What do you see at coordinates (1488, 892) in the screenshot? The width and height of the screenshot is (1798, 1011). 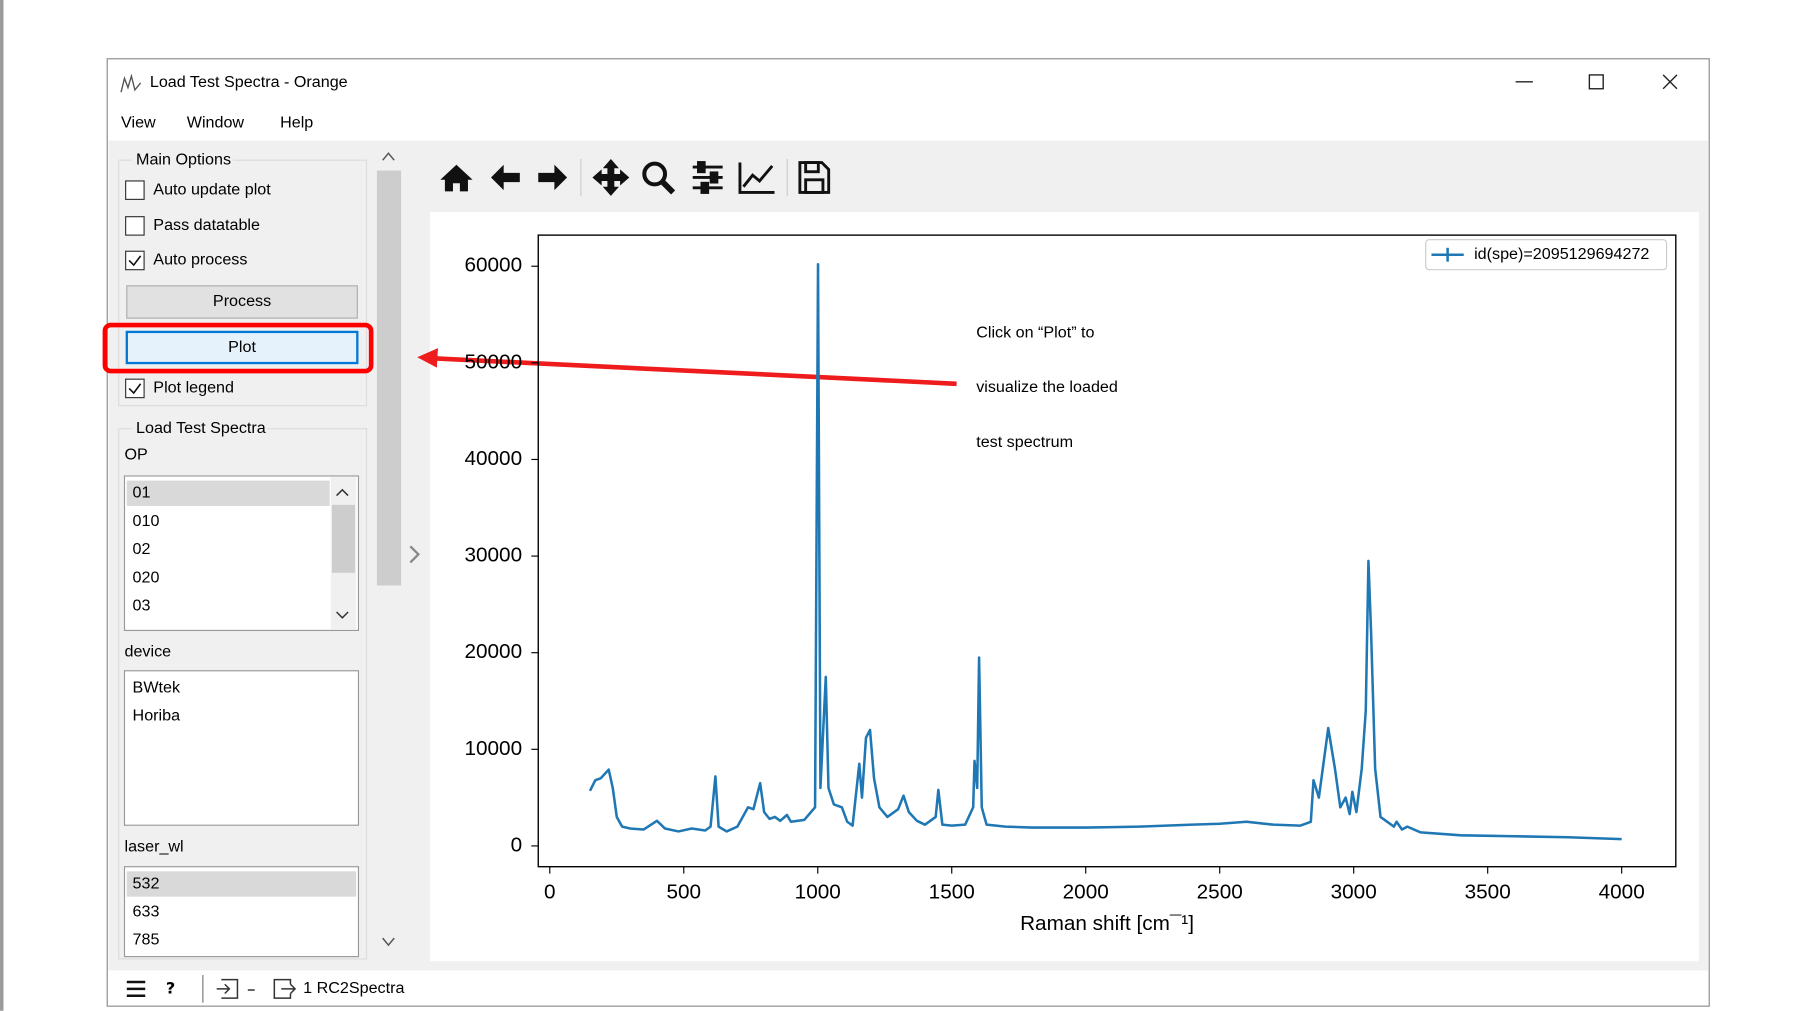 I see `x-tick-label: 3500` at bounding box center [1488, 892].